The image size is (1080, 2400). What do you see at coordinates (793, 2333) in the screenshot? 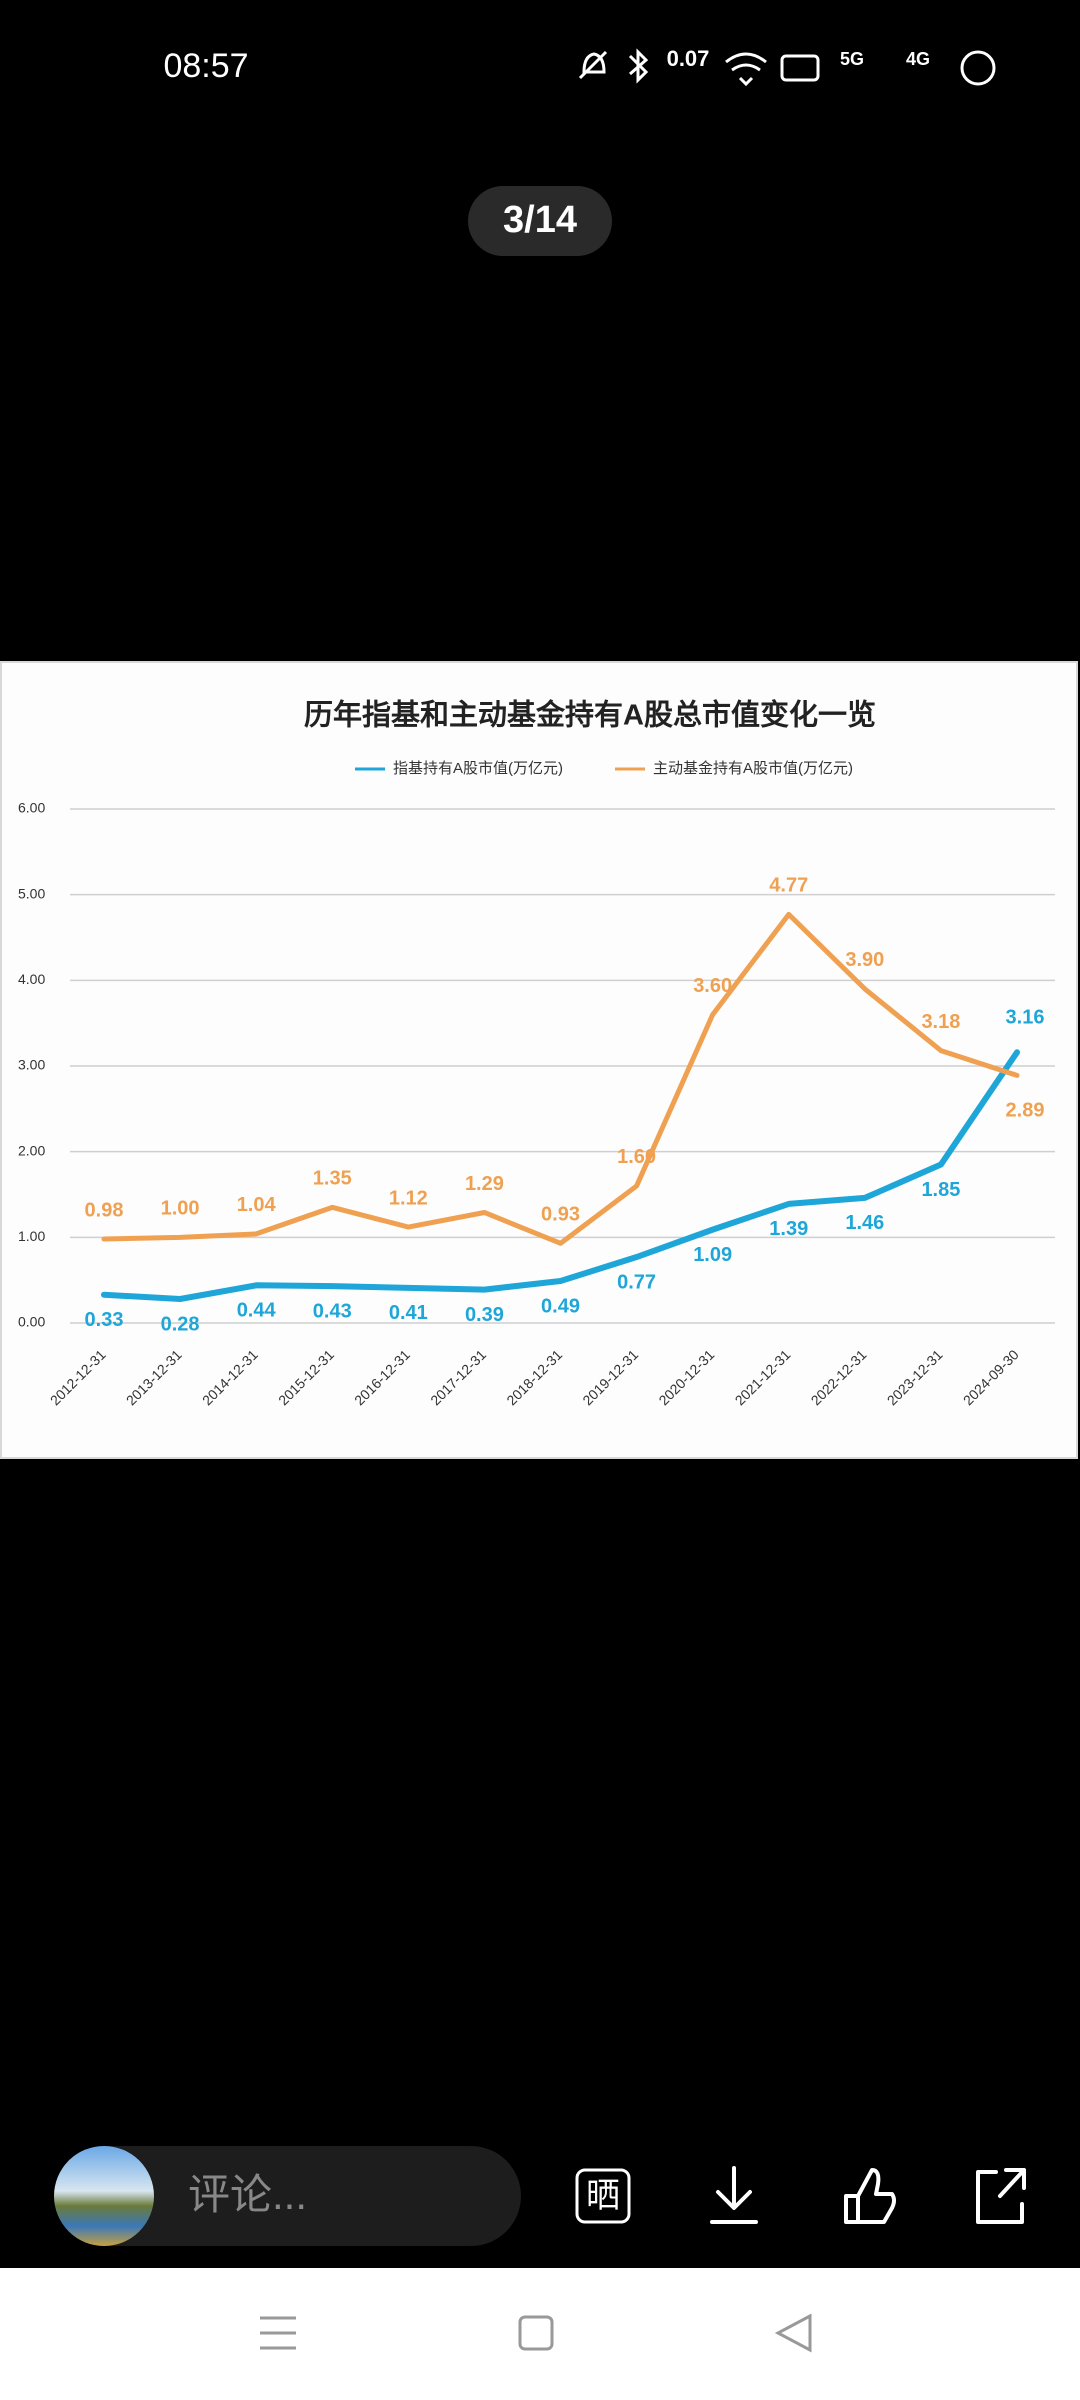
I see `nav-back` at bounding box center [793, 2333].